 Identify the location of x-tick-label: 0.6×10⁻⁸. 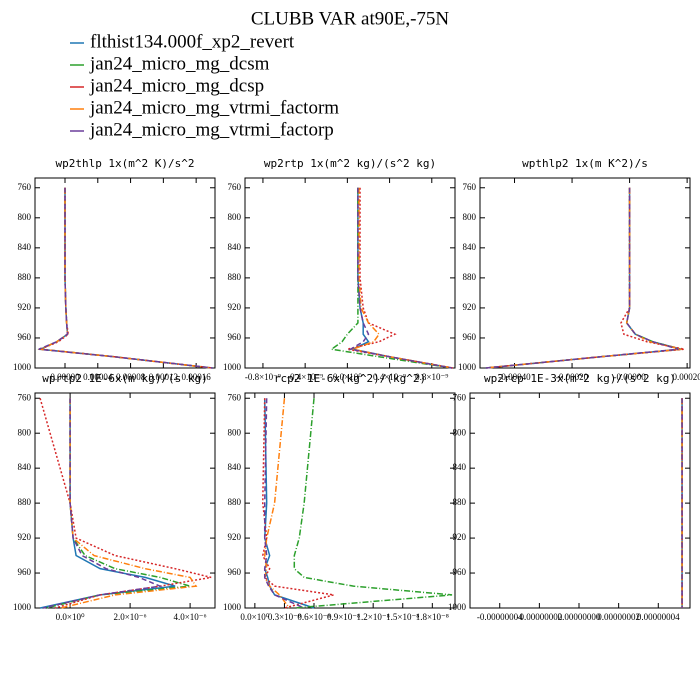
(313, 617).